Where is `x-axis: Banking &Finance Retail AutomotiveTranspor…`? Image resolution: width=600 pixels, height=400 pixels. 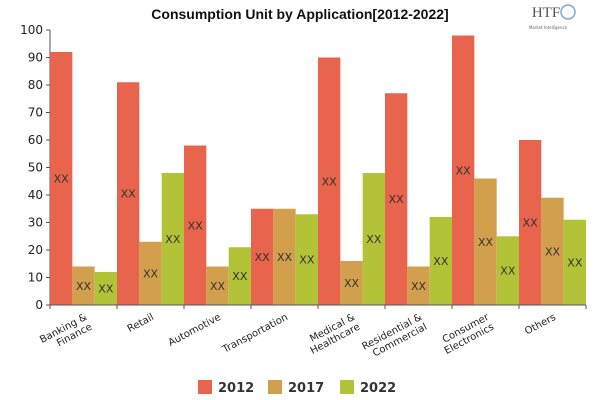 x-axis: Banking &Finance Retail AutomotiveTranspor… is located at coordinates (312, 333).